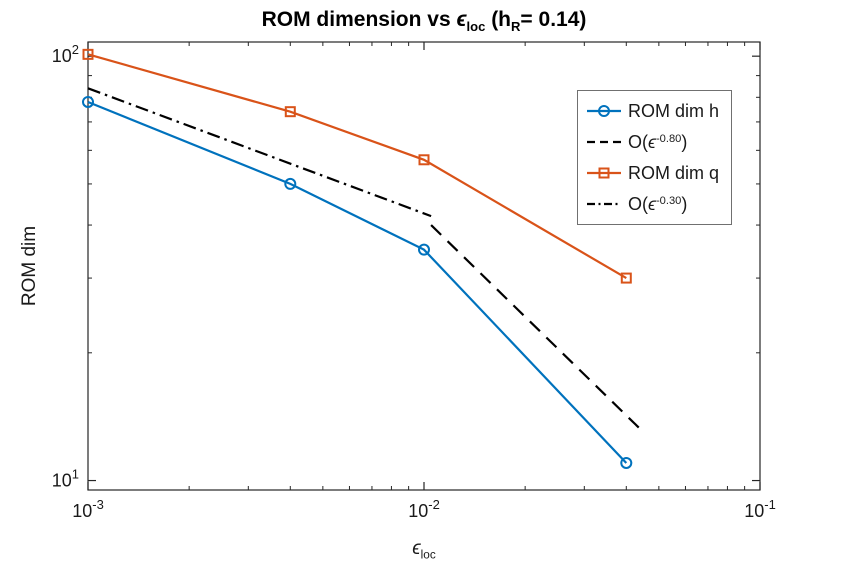  I want to click on legend-marker-square, so click(604, 173).